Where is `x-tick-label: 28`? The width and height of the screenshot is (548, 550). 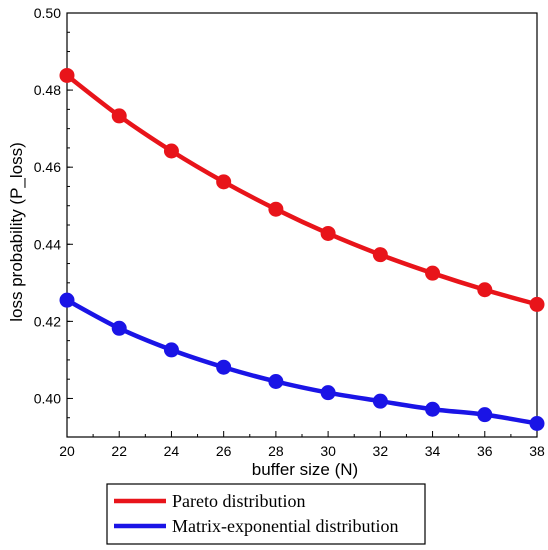 x-tick-label: 28 is located at coordinates (276, 451).